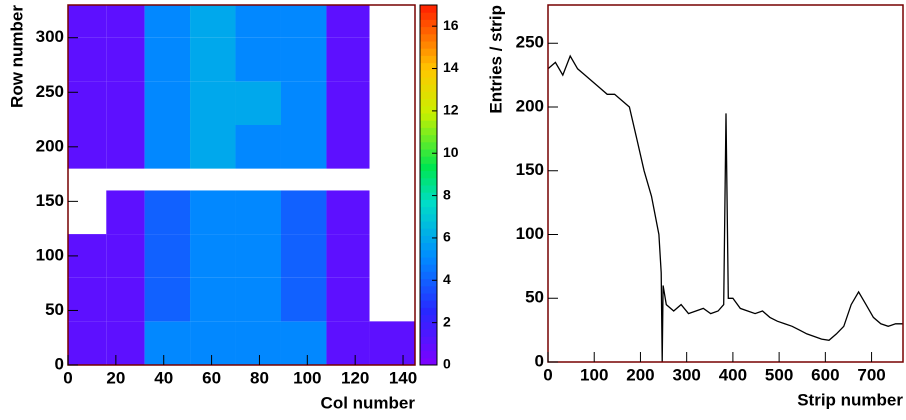 This screenshot has height=420, width=906. Describe the element at coordinates (825, 374) in the screenshot. I see `x-tick-label: 600` at that location.